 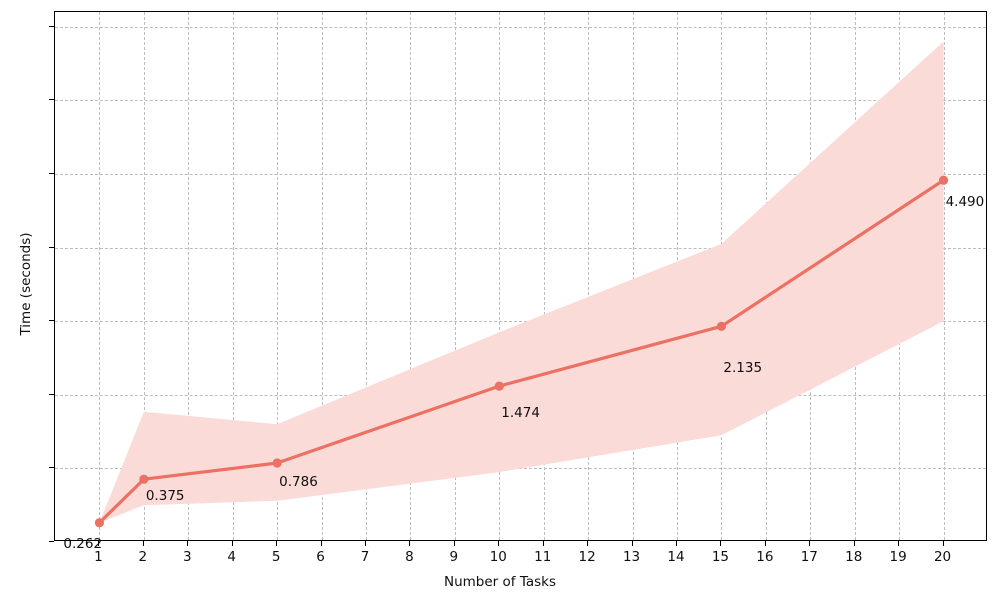 I want to click on point-value-label: 2.135, so click(x=743, y=368).